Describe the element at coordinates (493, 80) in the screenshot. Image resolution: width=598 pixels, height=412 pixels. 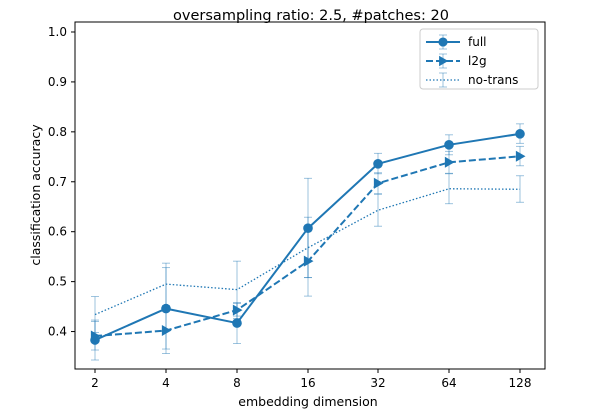
I see `legend-label: no-trans` at that location.